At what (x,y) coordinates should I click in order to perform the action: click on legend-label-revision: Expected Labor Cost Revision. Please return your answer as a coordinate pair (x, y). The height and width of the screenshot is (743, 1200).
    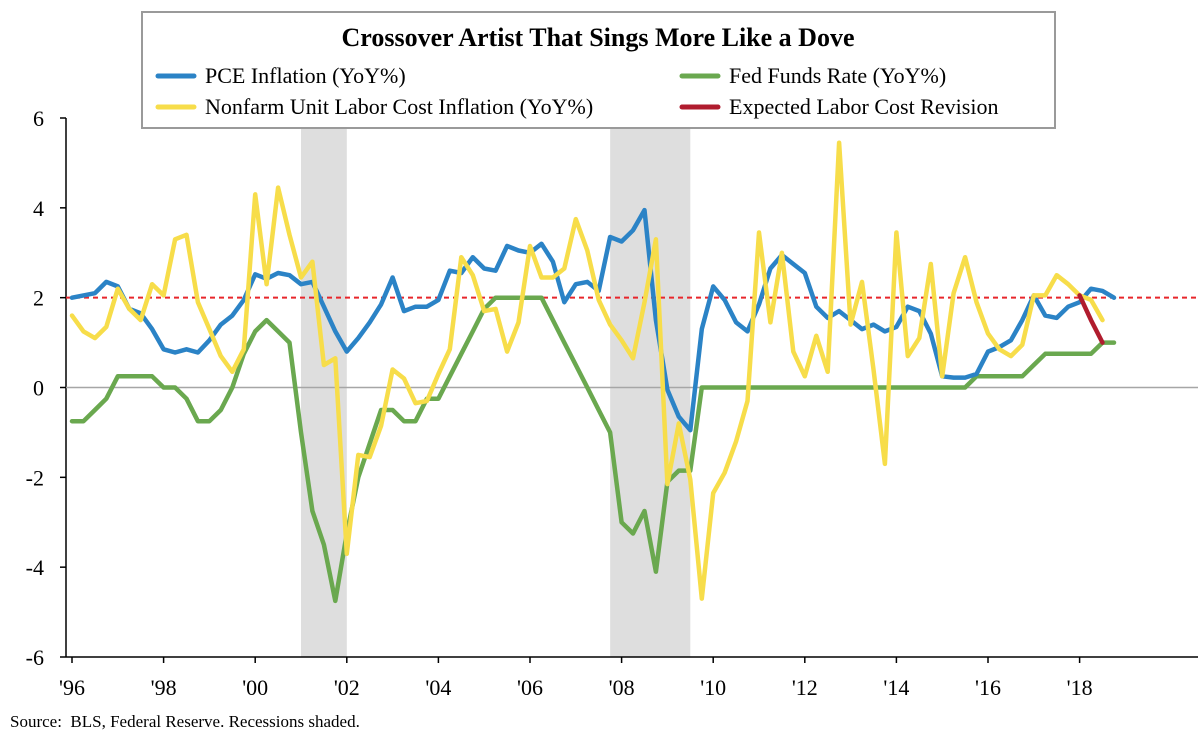
    Looking at the image, I should click on (863, 106).